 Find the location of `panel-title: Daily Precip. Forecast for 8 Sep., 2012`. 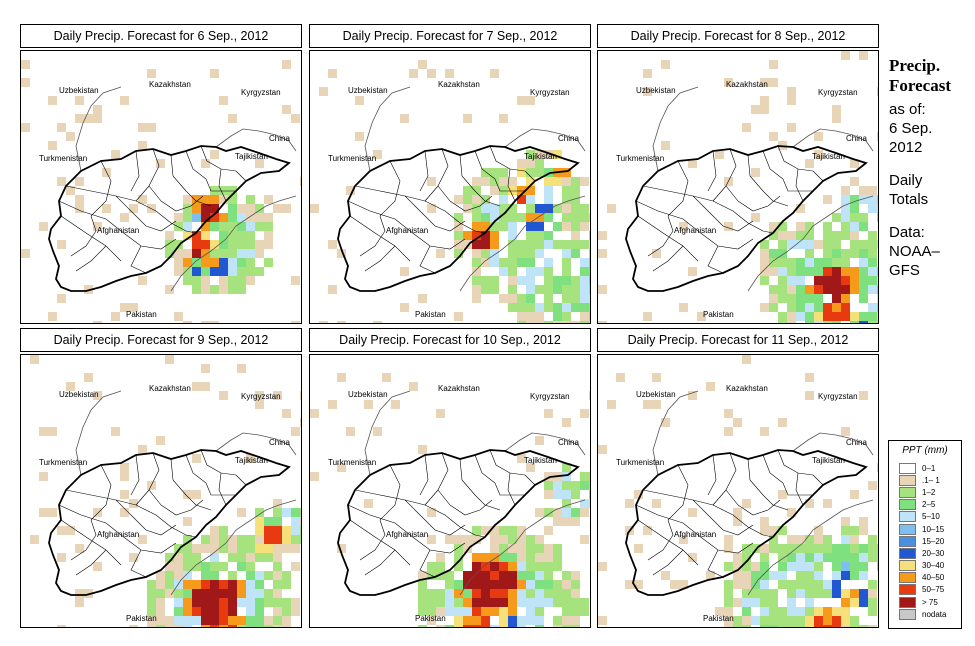

panel-title: Daily Precip. Forecast for 8 Sep., 2012 is located at coordinates (738, 36).